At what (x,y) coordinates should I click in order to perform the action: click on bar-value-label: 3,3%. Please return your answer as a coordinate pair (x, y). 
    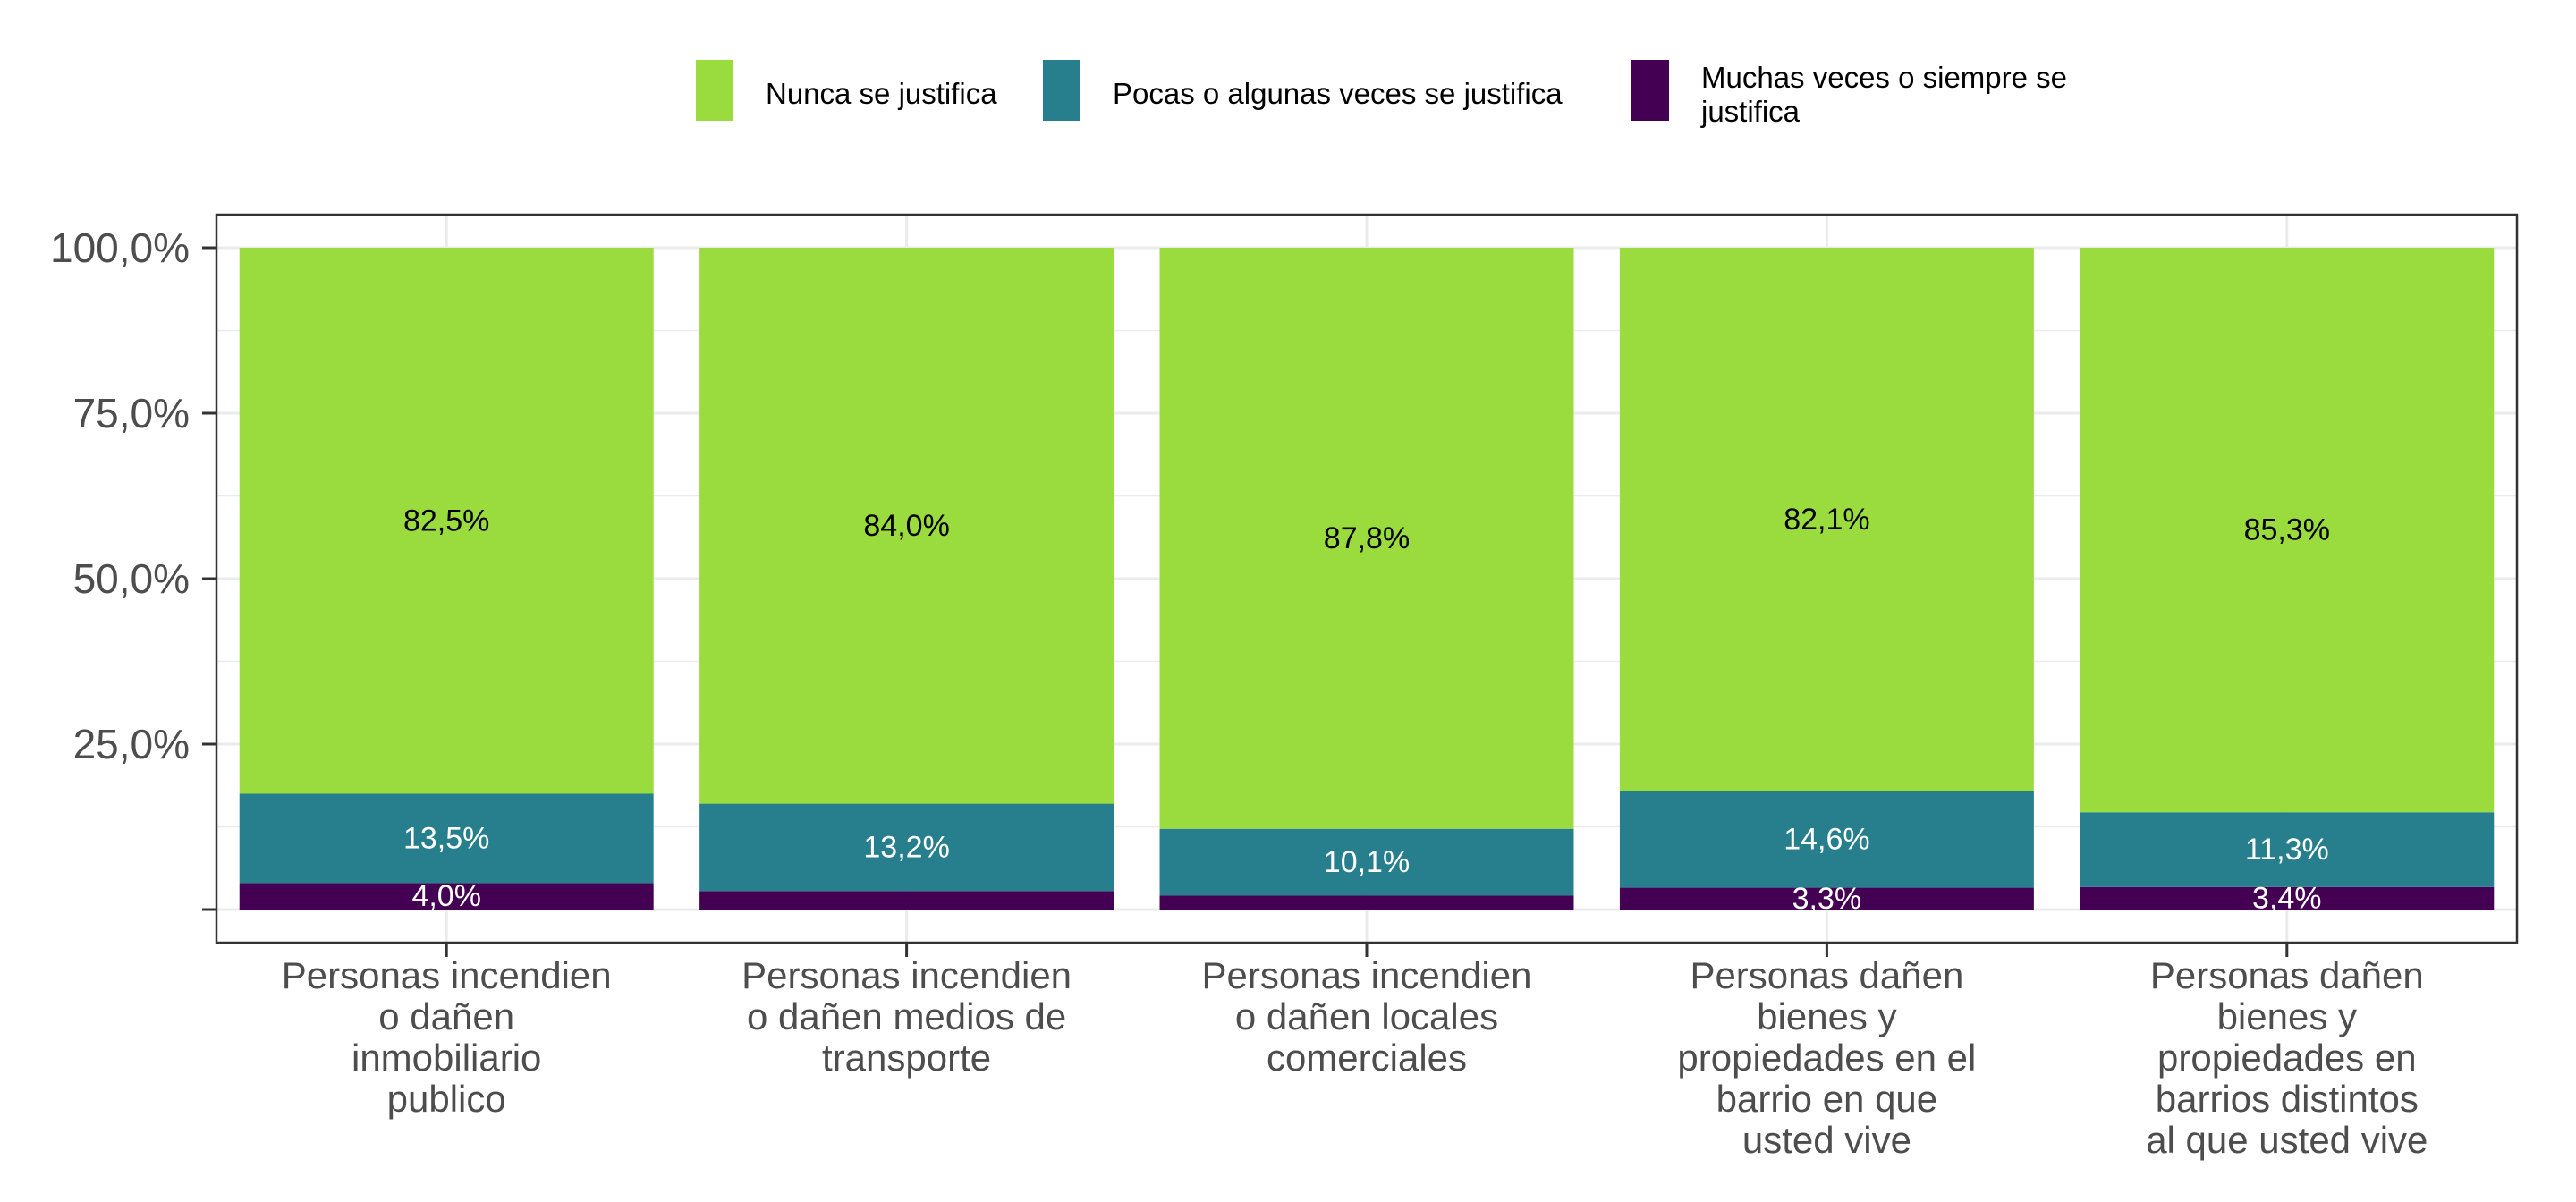
    Looking at the image, I should click on (1827, 899).